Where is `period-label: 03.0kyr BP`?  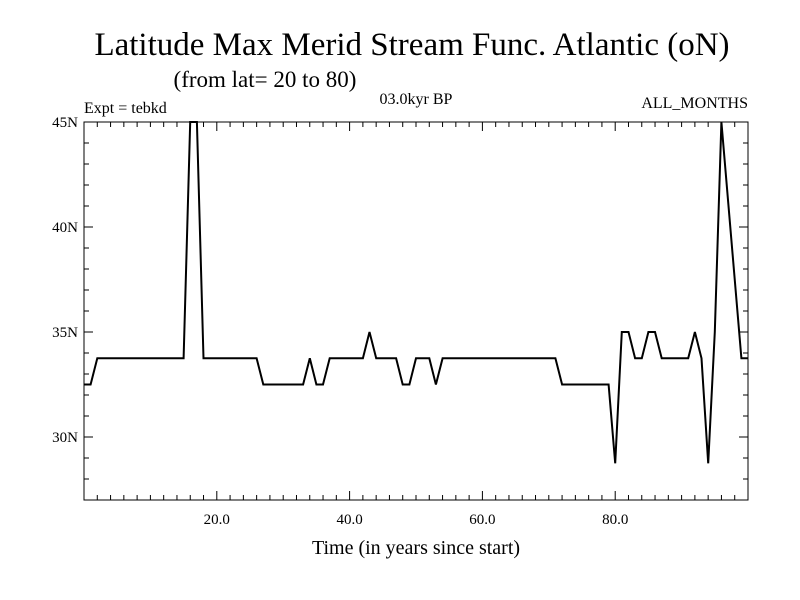
period-label: 03.0kyr BP is located at coordinates (416, 99).